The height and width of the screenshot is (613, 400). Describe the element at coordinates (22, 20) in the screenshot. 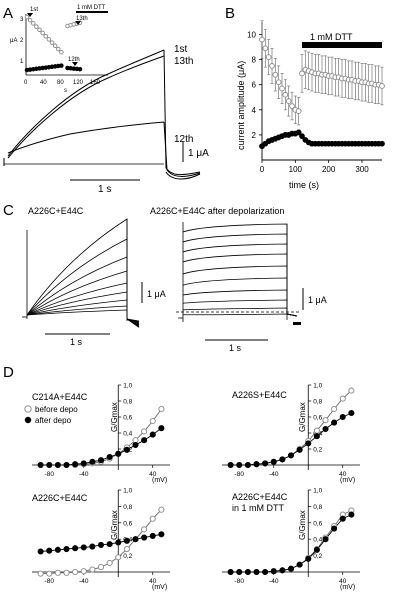

I see `inset-ytick-3: 3` at that location.